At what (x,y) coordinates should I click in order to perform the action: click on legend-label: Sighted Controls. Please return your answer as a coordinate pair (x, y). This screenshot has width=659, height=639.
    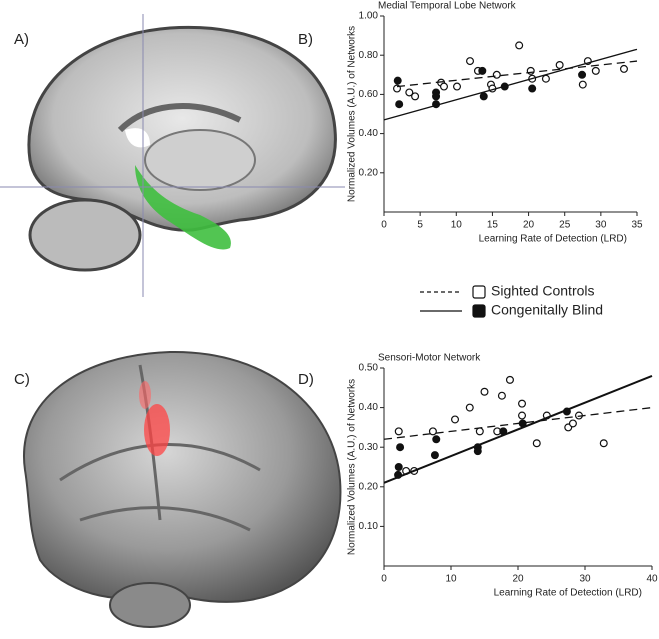
    Looking at the image, I should click on (543, 291).